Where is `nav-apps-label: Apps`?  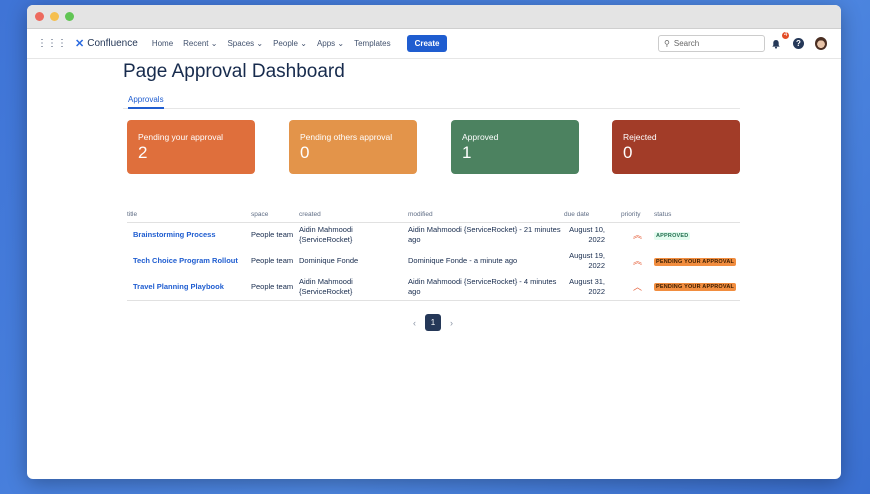
nav-apps-label: Apps is located at coordinates (326, 43).